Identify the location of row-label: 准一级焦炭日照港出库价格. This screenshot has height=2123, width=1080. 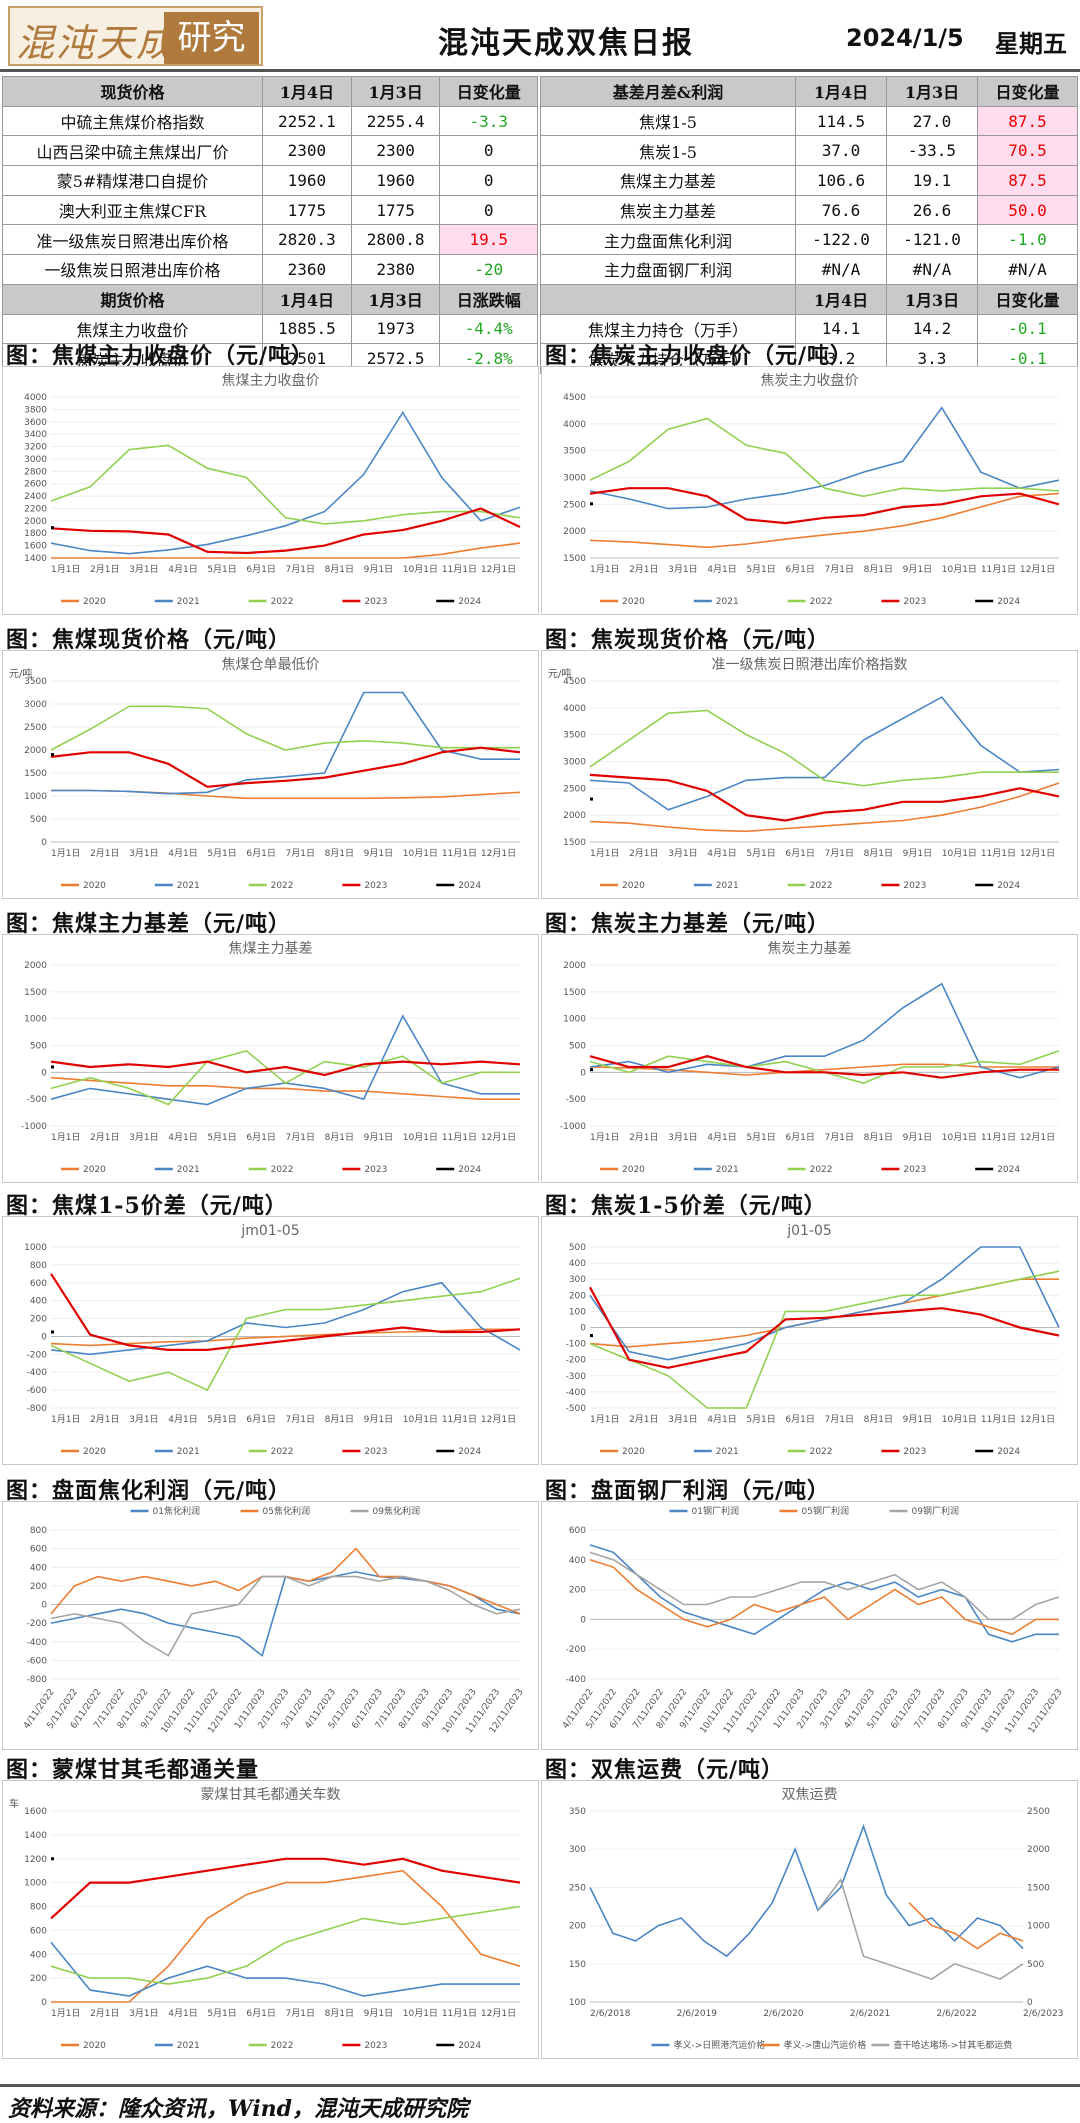
(132, 240).